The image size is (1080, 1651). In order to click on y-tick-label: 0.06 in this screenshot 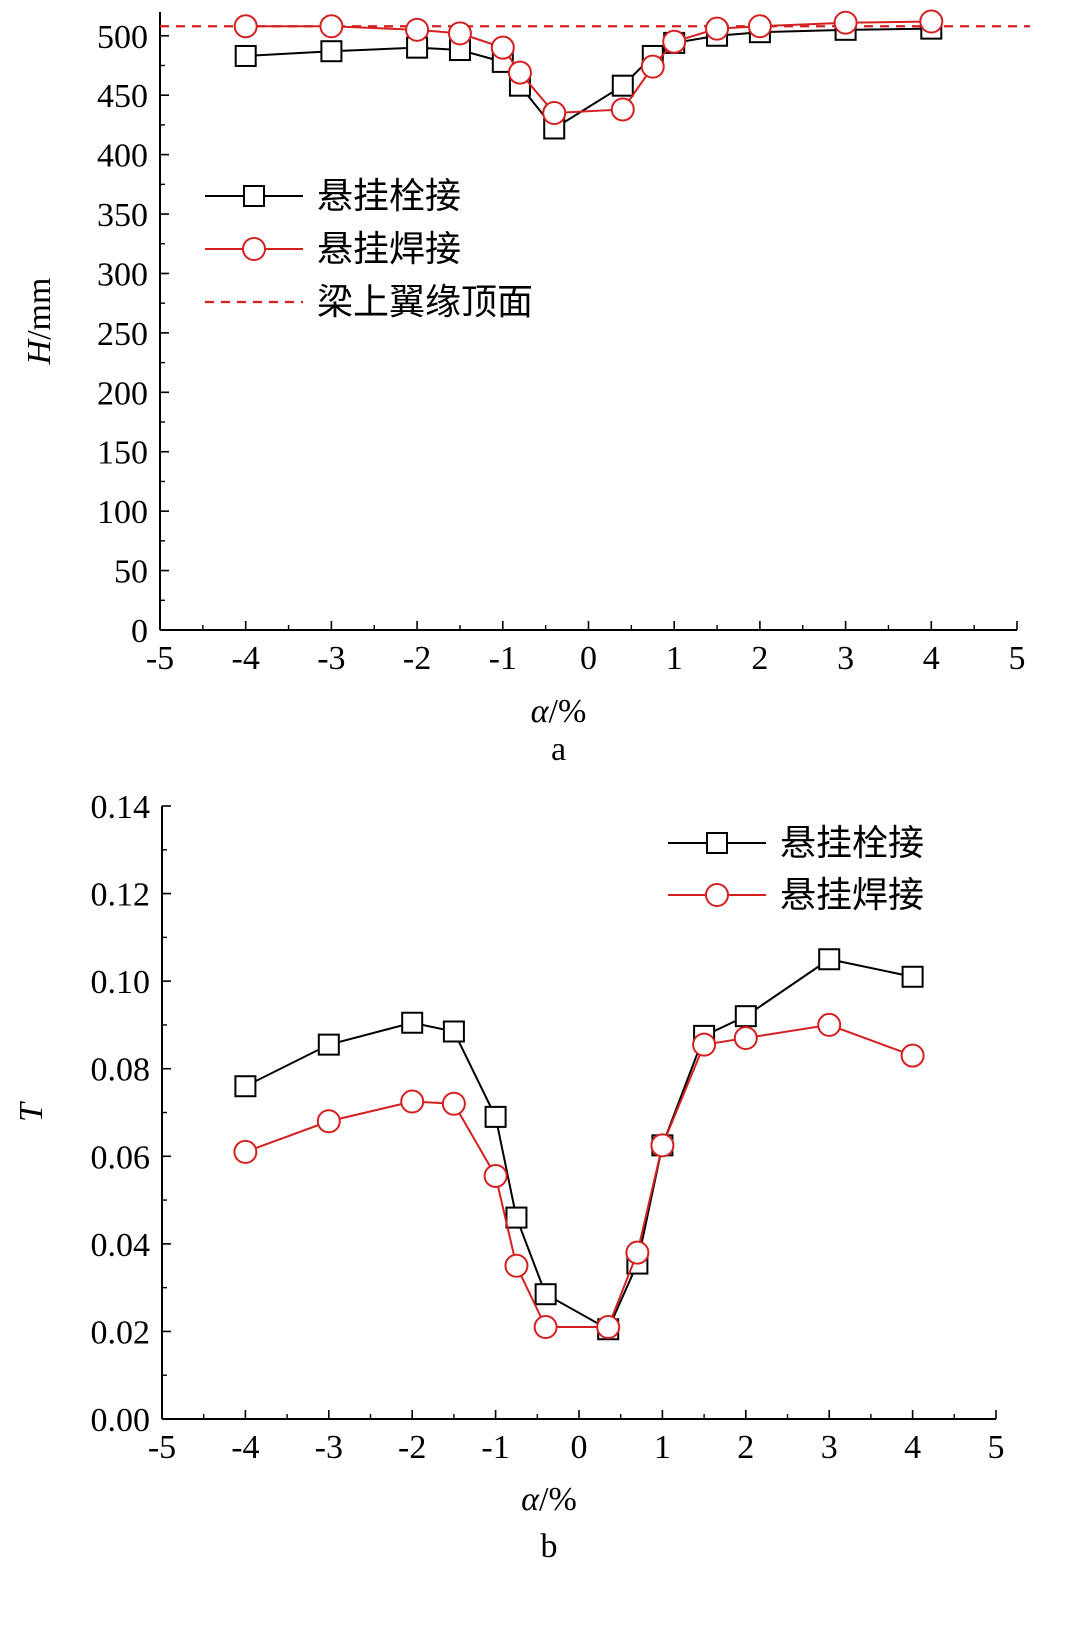, I will do `click(121, 1157)`.